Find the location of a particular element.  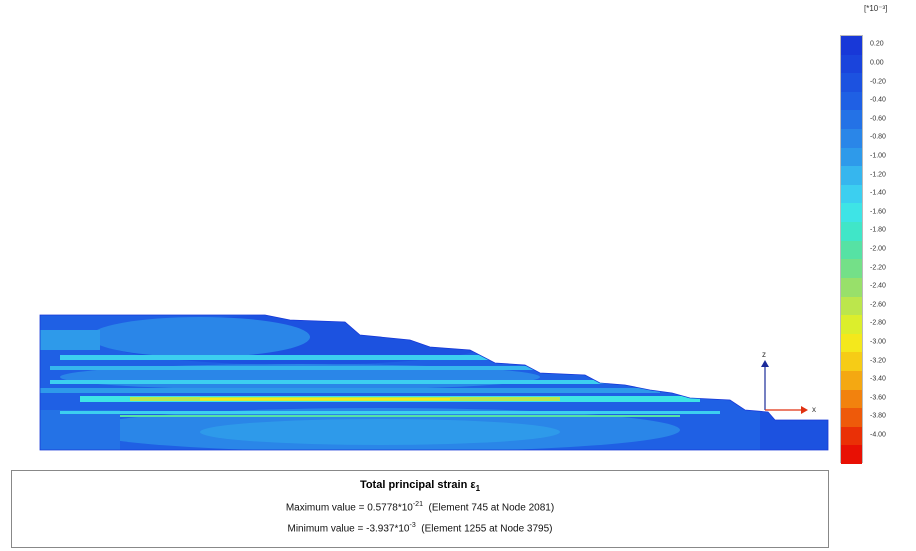

z-axis-label: z is located at coordinates (764, 354).